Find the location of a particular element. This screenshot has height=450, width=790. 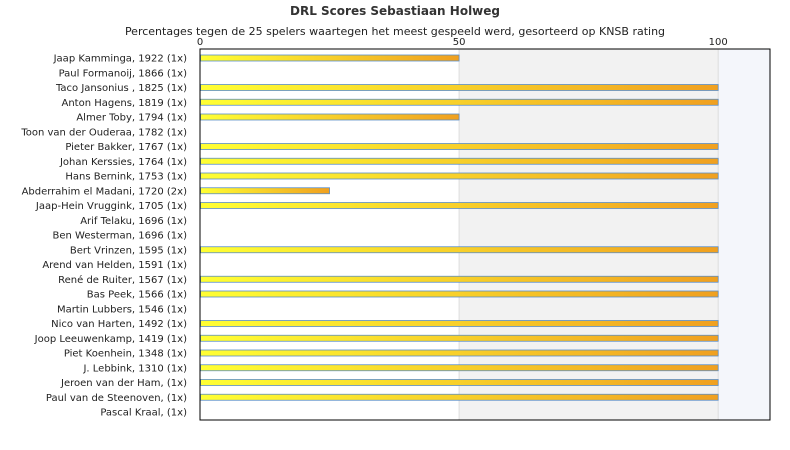

x-tick-label: 100 is located at coordinates (718, 42).